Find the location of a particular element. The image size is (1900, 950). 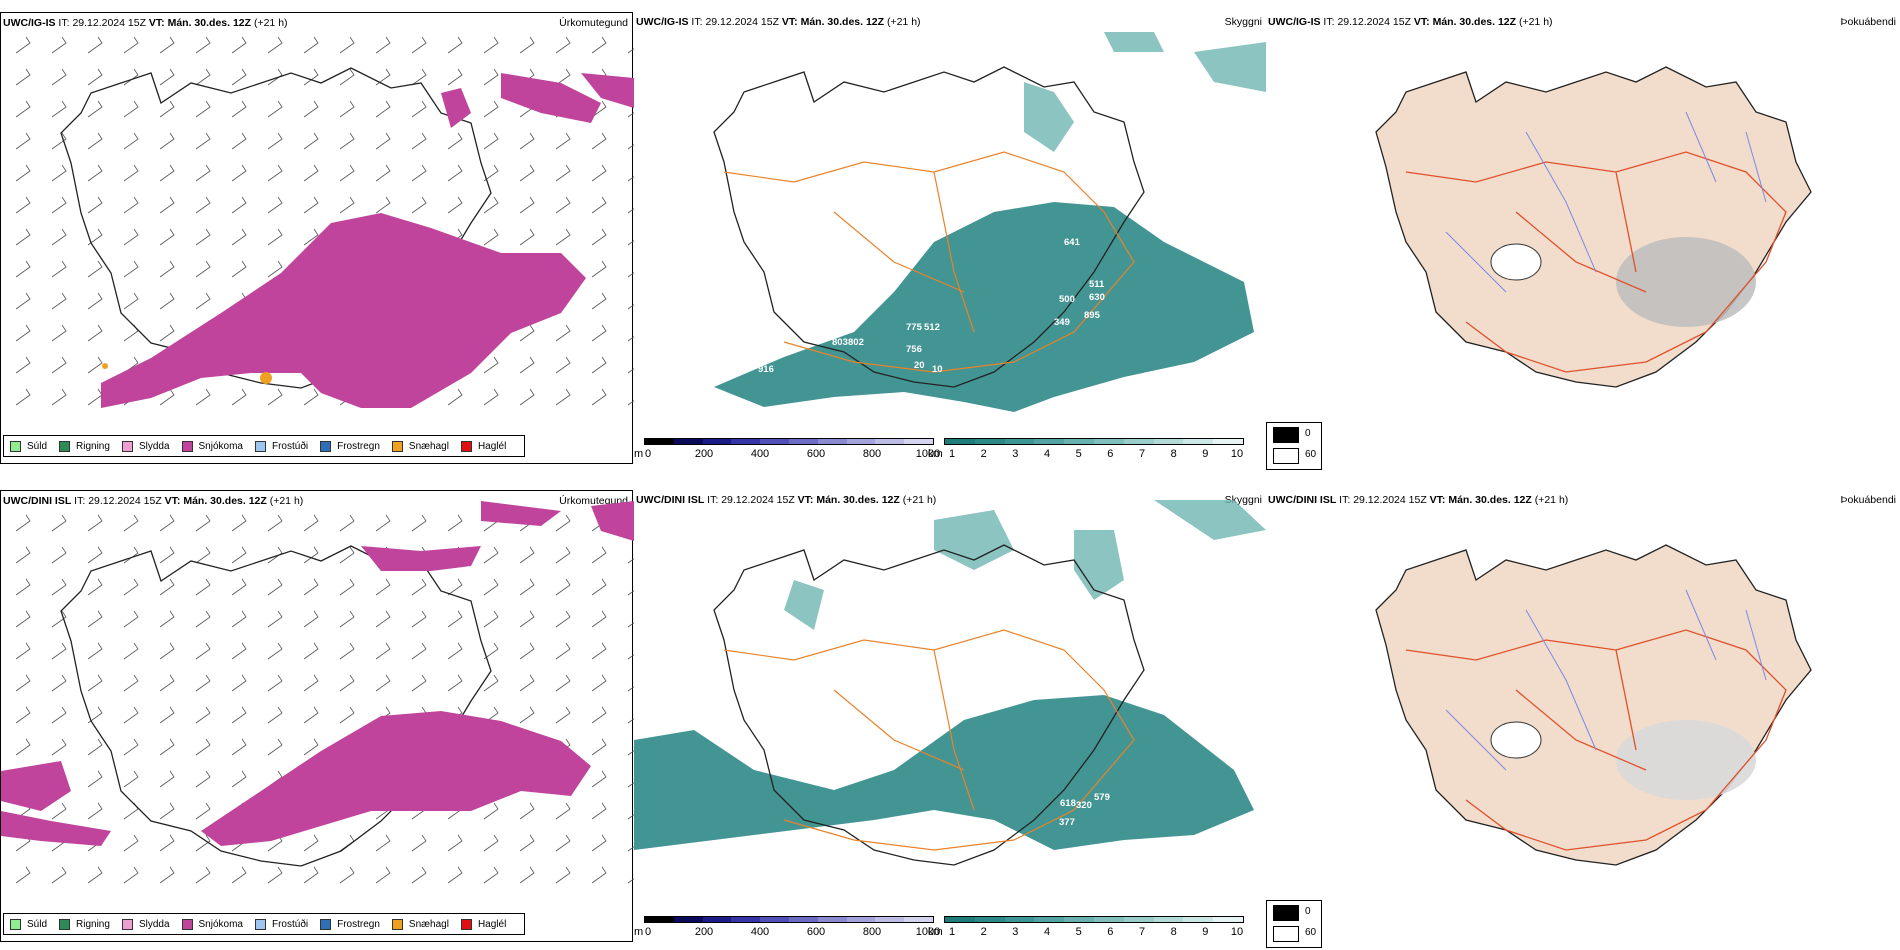

cloud-base-label: 320 is located at coordinates (1084, 805).